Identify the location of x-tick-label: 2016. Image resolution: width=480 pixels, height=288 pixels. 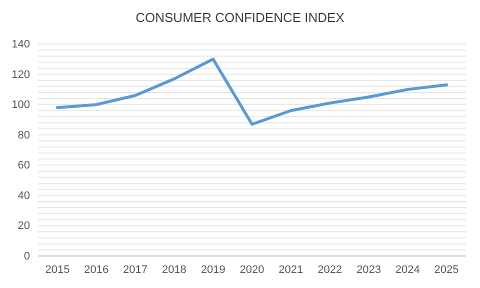
(96, 270).